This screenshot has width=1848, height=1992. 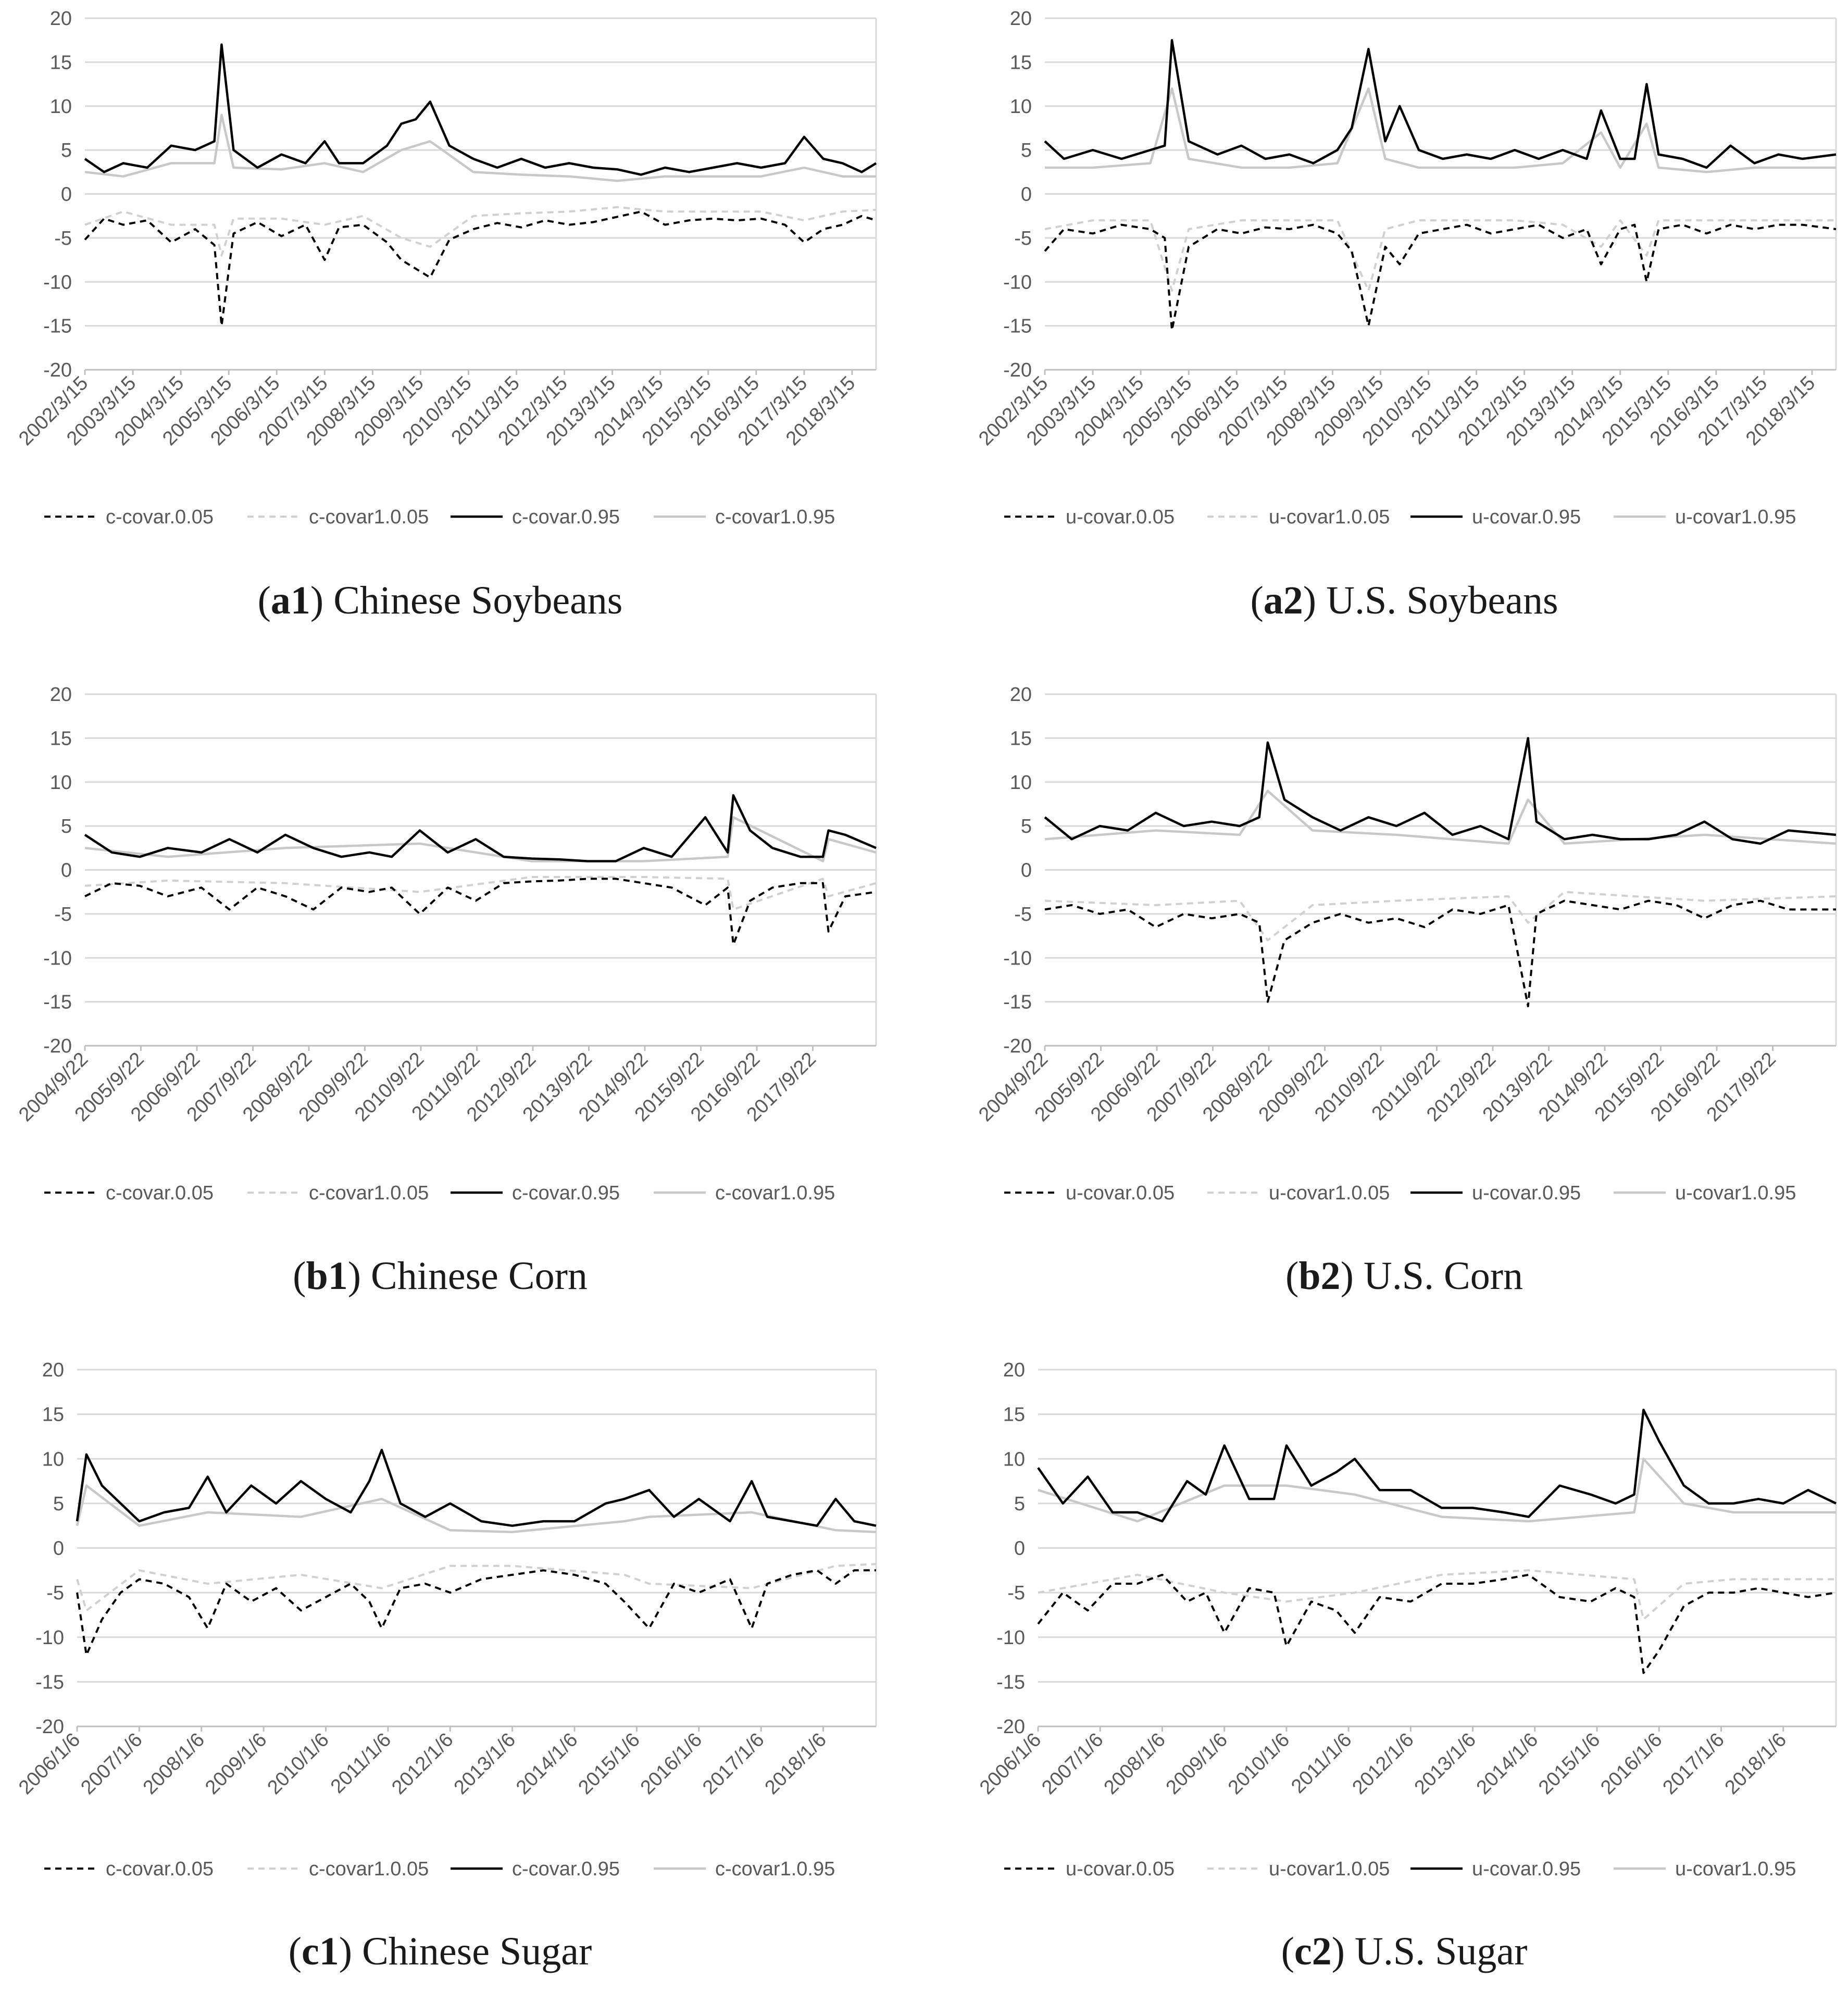 What do you see at coordinates (440, 1276) in the screenshot?
I see `panel-caption: (b1) Chinese Corn` at bounding box center [440, 1276].